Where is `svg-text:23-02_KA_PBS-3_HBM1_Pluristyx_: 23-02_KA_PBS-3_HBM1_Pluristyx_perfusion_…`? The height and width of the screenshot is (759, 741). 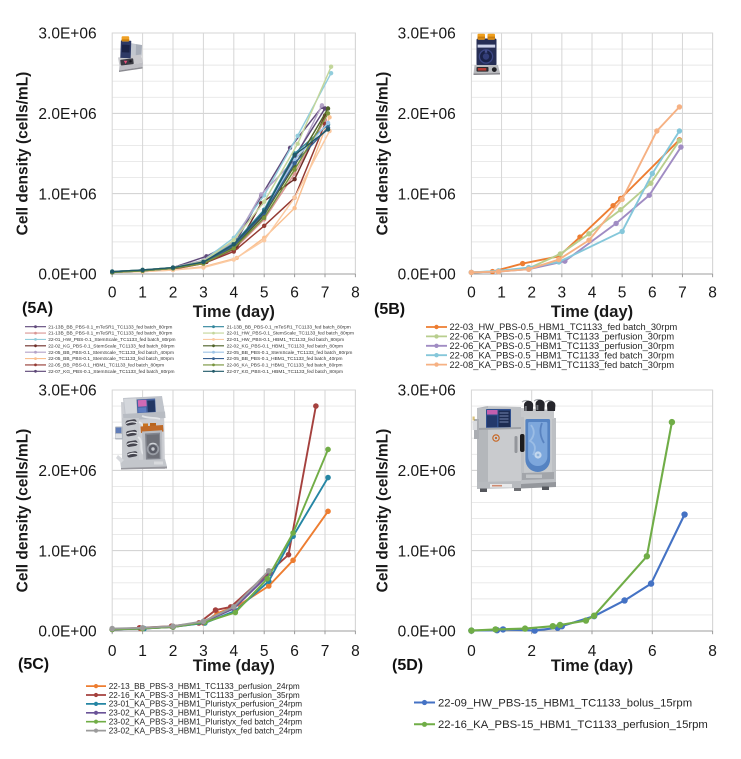
svg-text:23-02_KA_PBS-3_HBM1_Pluristyx_: 23-02_KA_PBS-3_HBM1_Pluristyx_perfusion_… is located at coordinates (206, 713).